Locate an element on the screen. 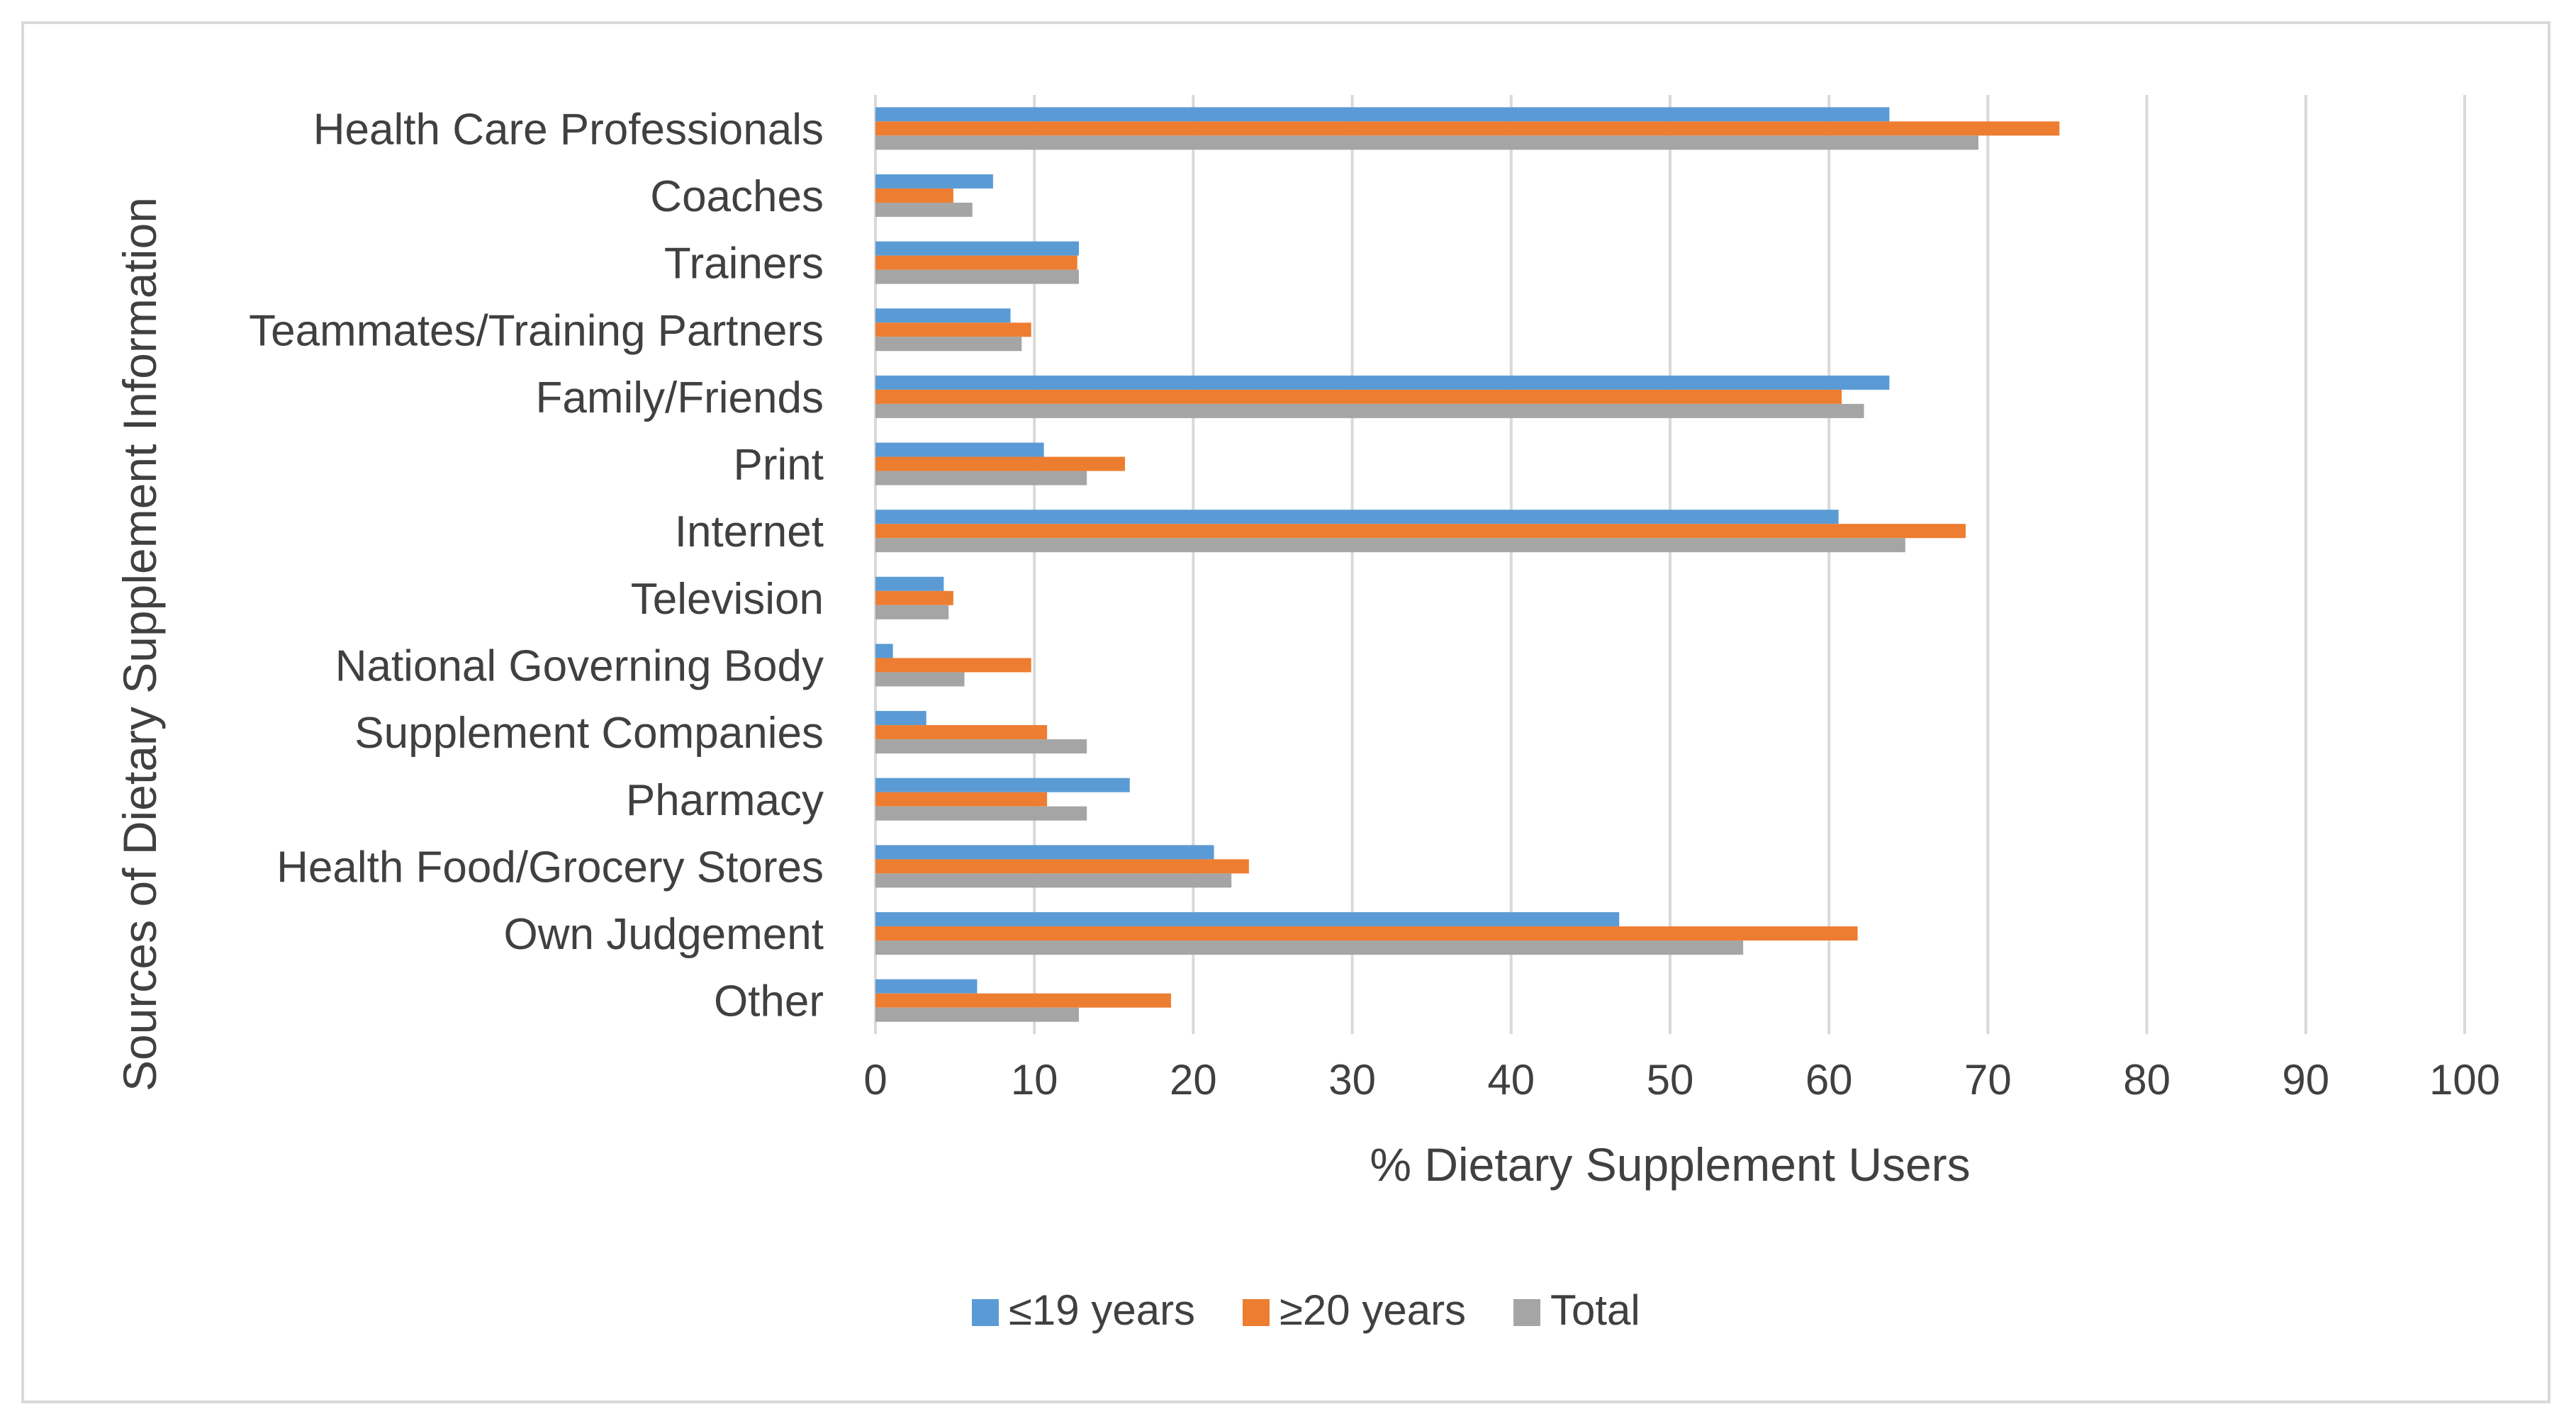 Image resolution: width=2576 pixels, height=1426 pixels. bar-le19-years-internet is located at coordinates (1357, 517).